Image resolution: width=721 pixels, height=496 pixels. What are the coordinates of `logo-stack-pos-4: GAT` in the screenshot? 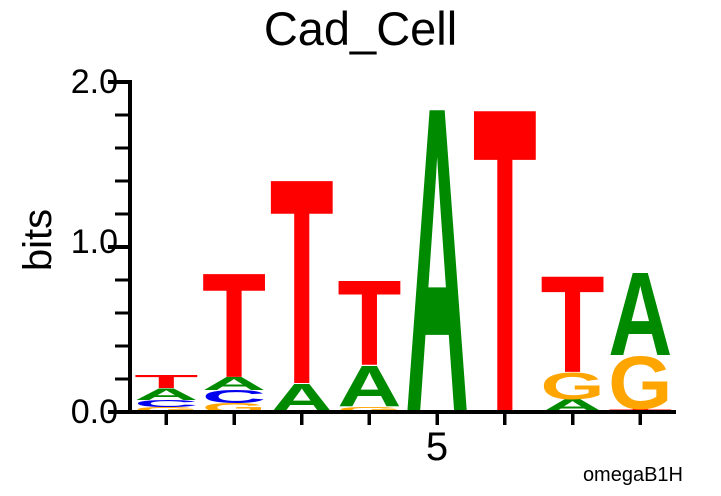 It's located at (369, 337).